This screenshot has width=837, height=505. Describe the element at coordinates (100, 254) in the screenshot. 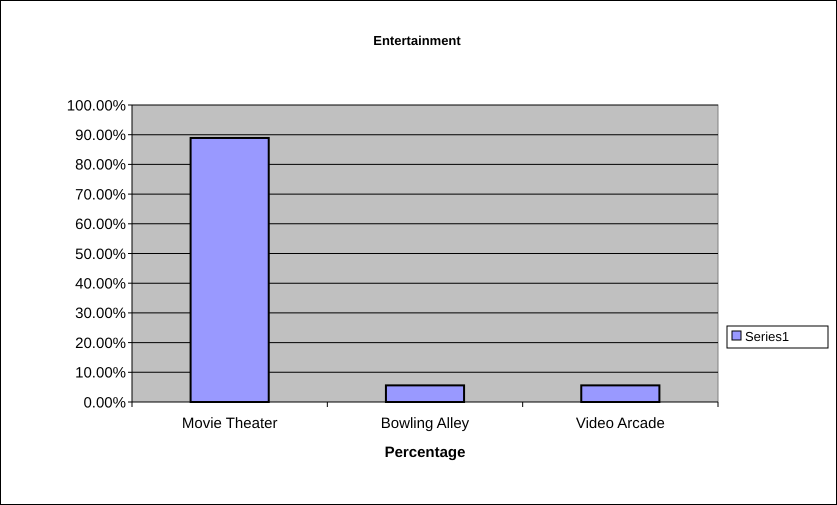

I see `y-tick-label: 50.00%` at that location.